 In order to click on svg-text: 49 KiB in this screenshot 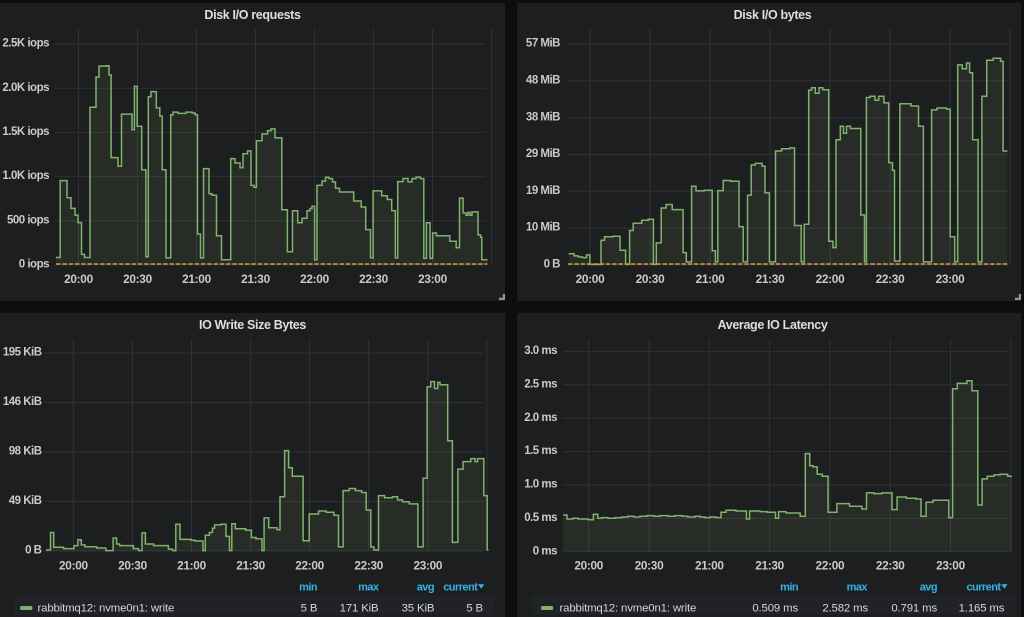, I will do `click(25, 501)`.